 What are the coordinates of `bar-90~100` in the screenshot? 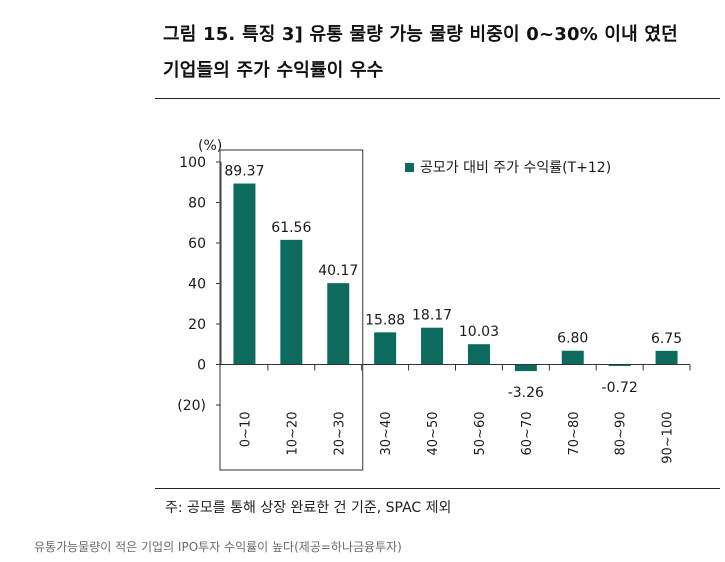 It's located at (666, 357).